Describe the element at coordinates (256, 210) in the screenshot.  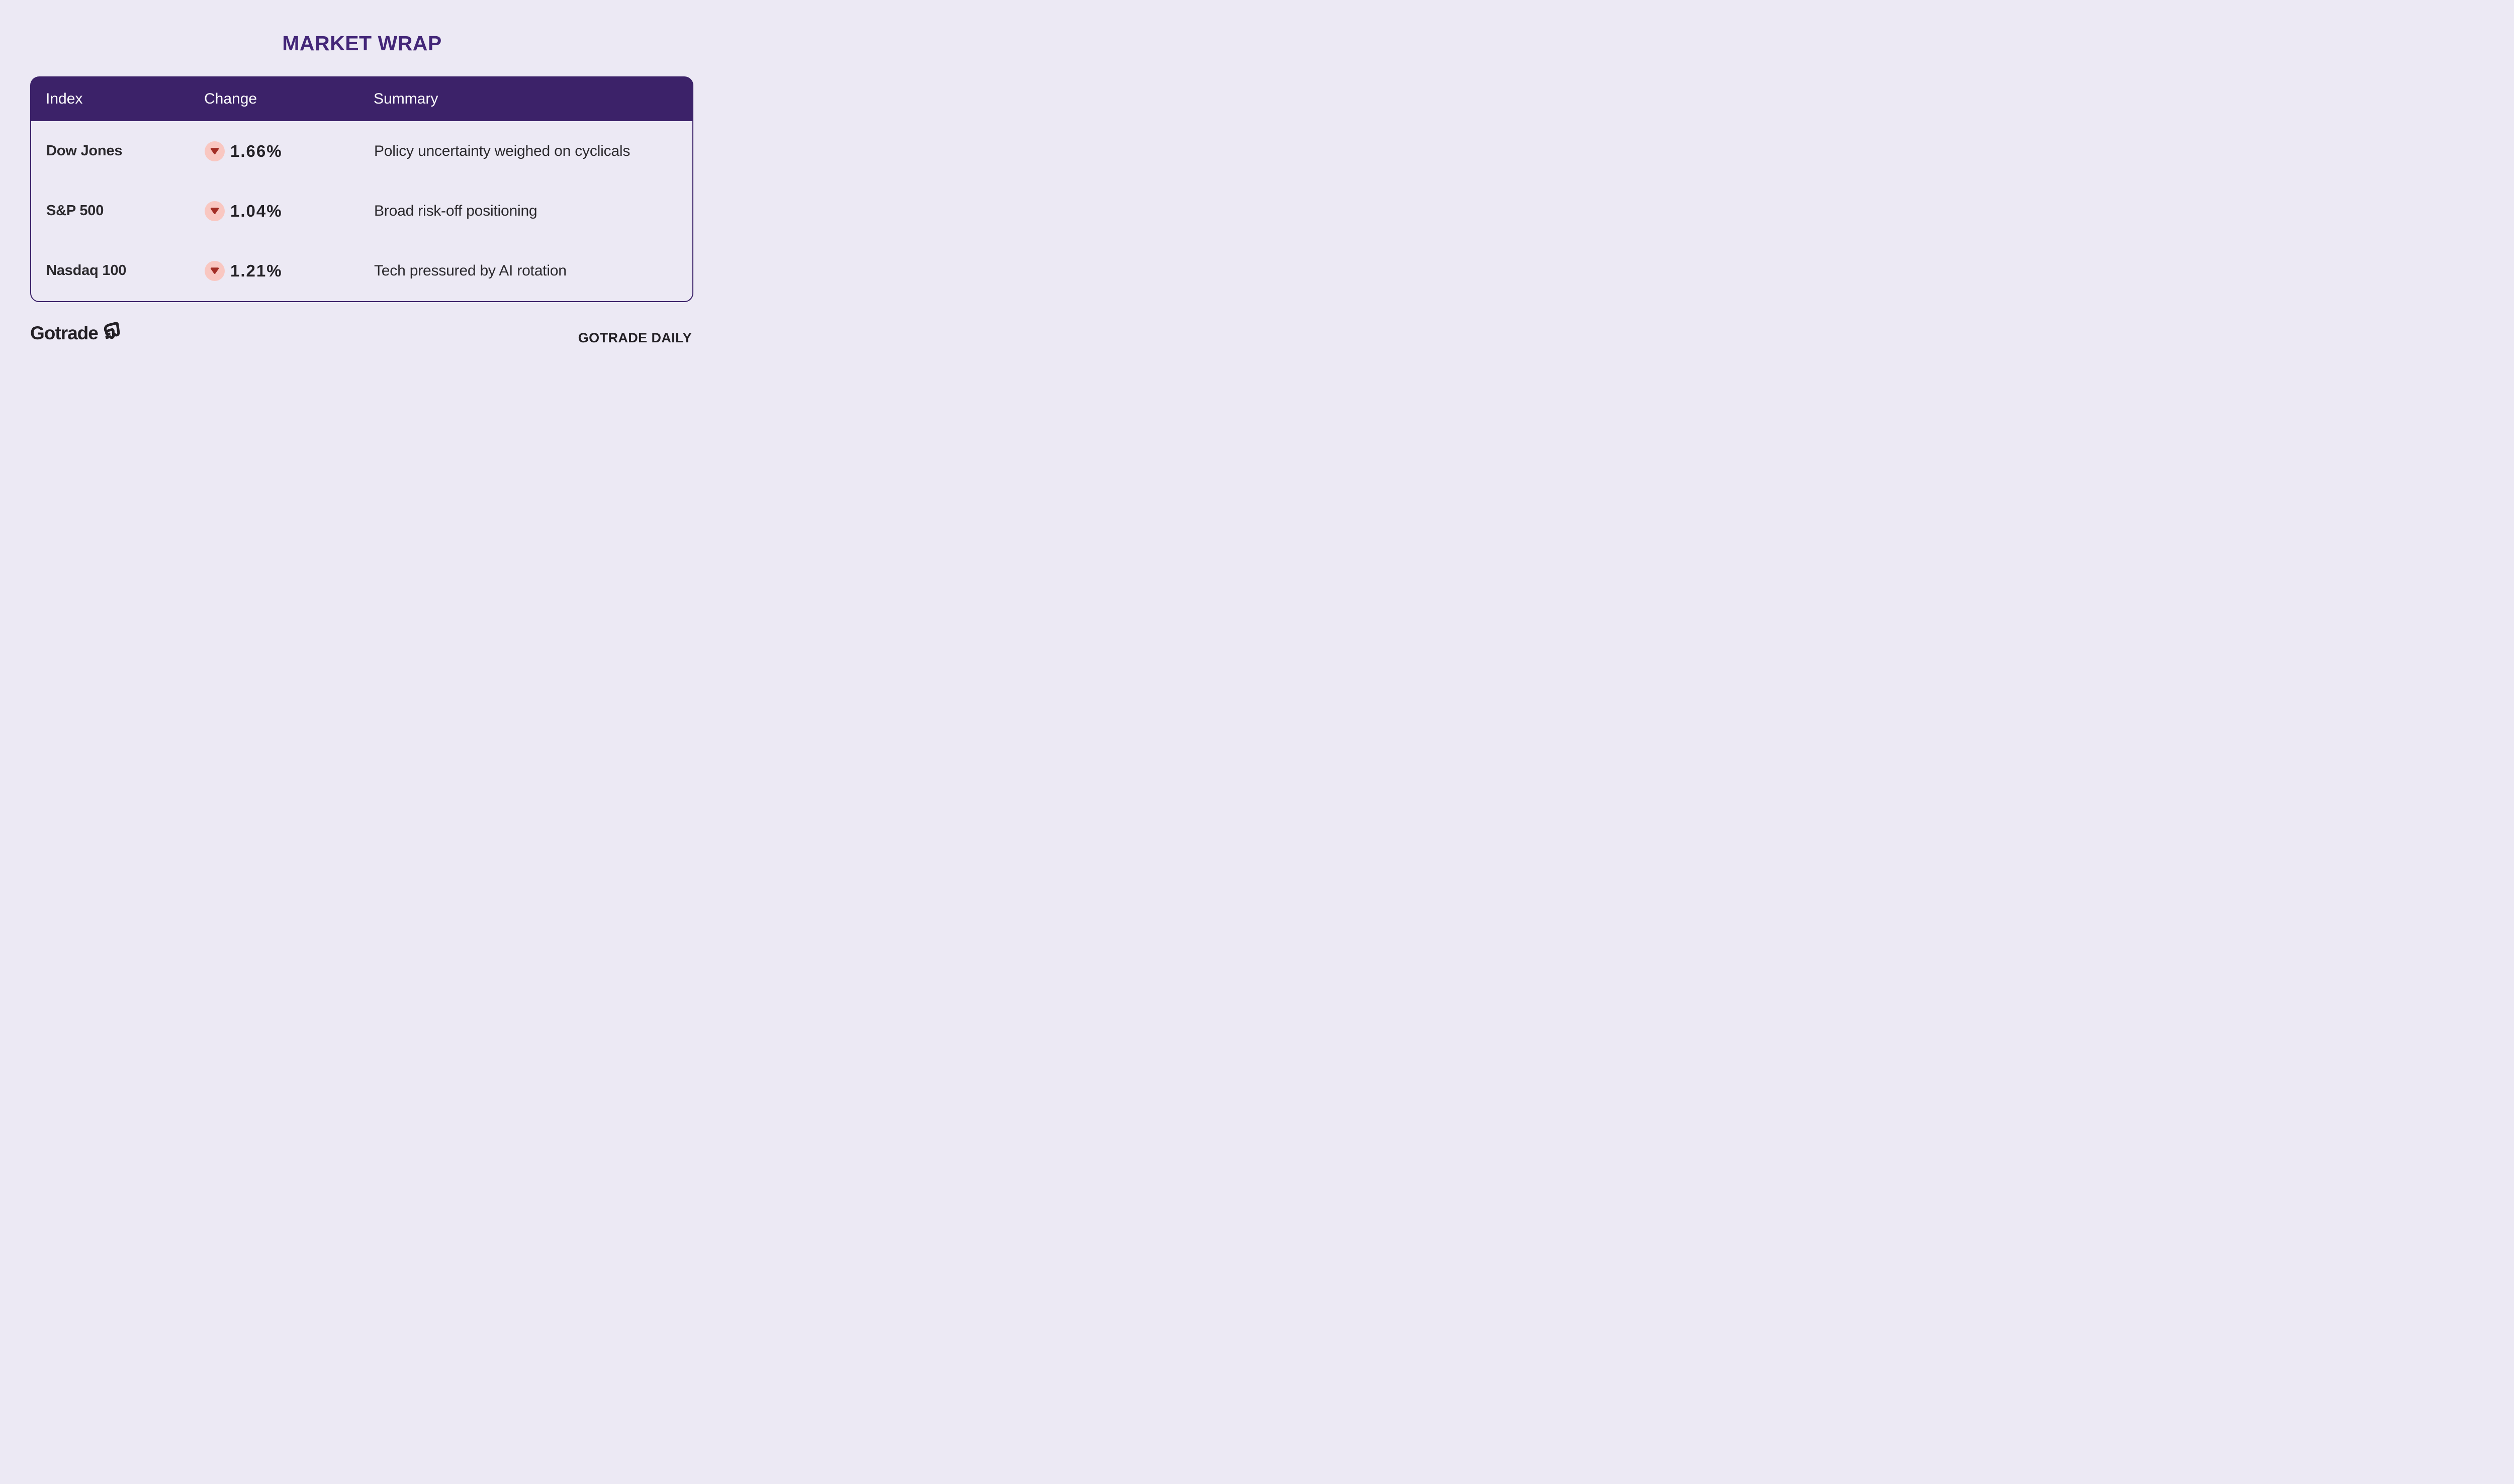
I see `change-value: 1.04%` at that location.